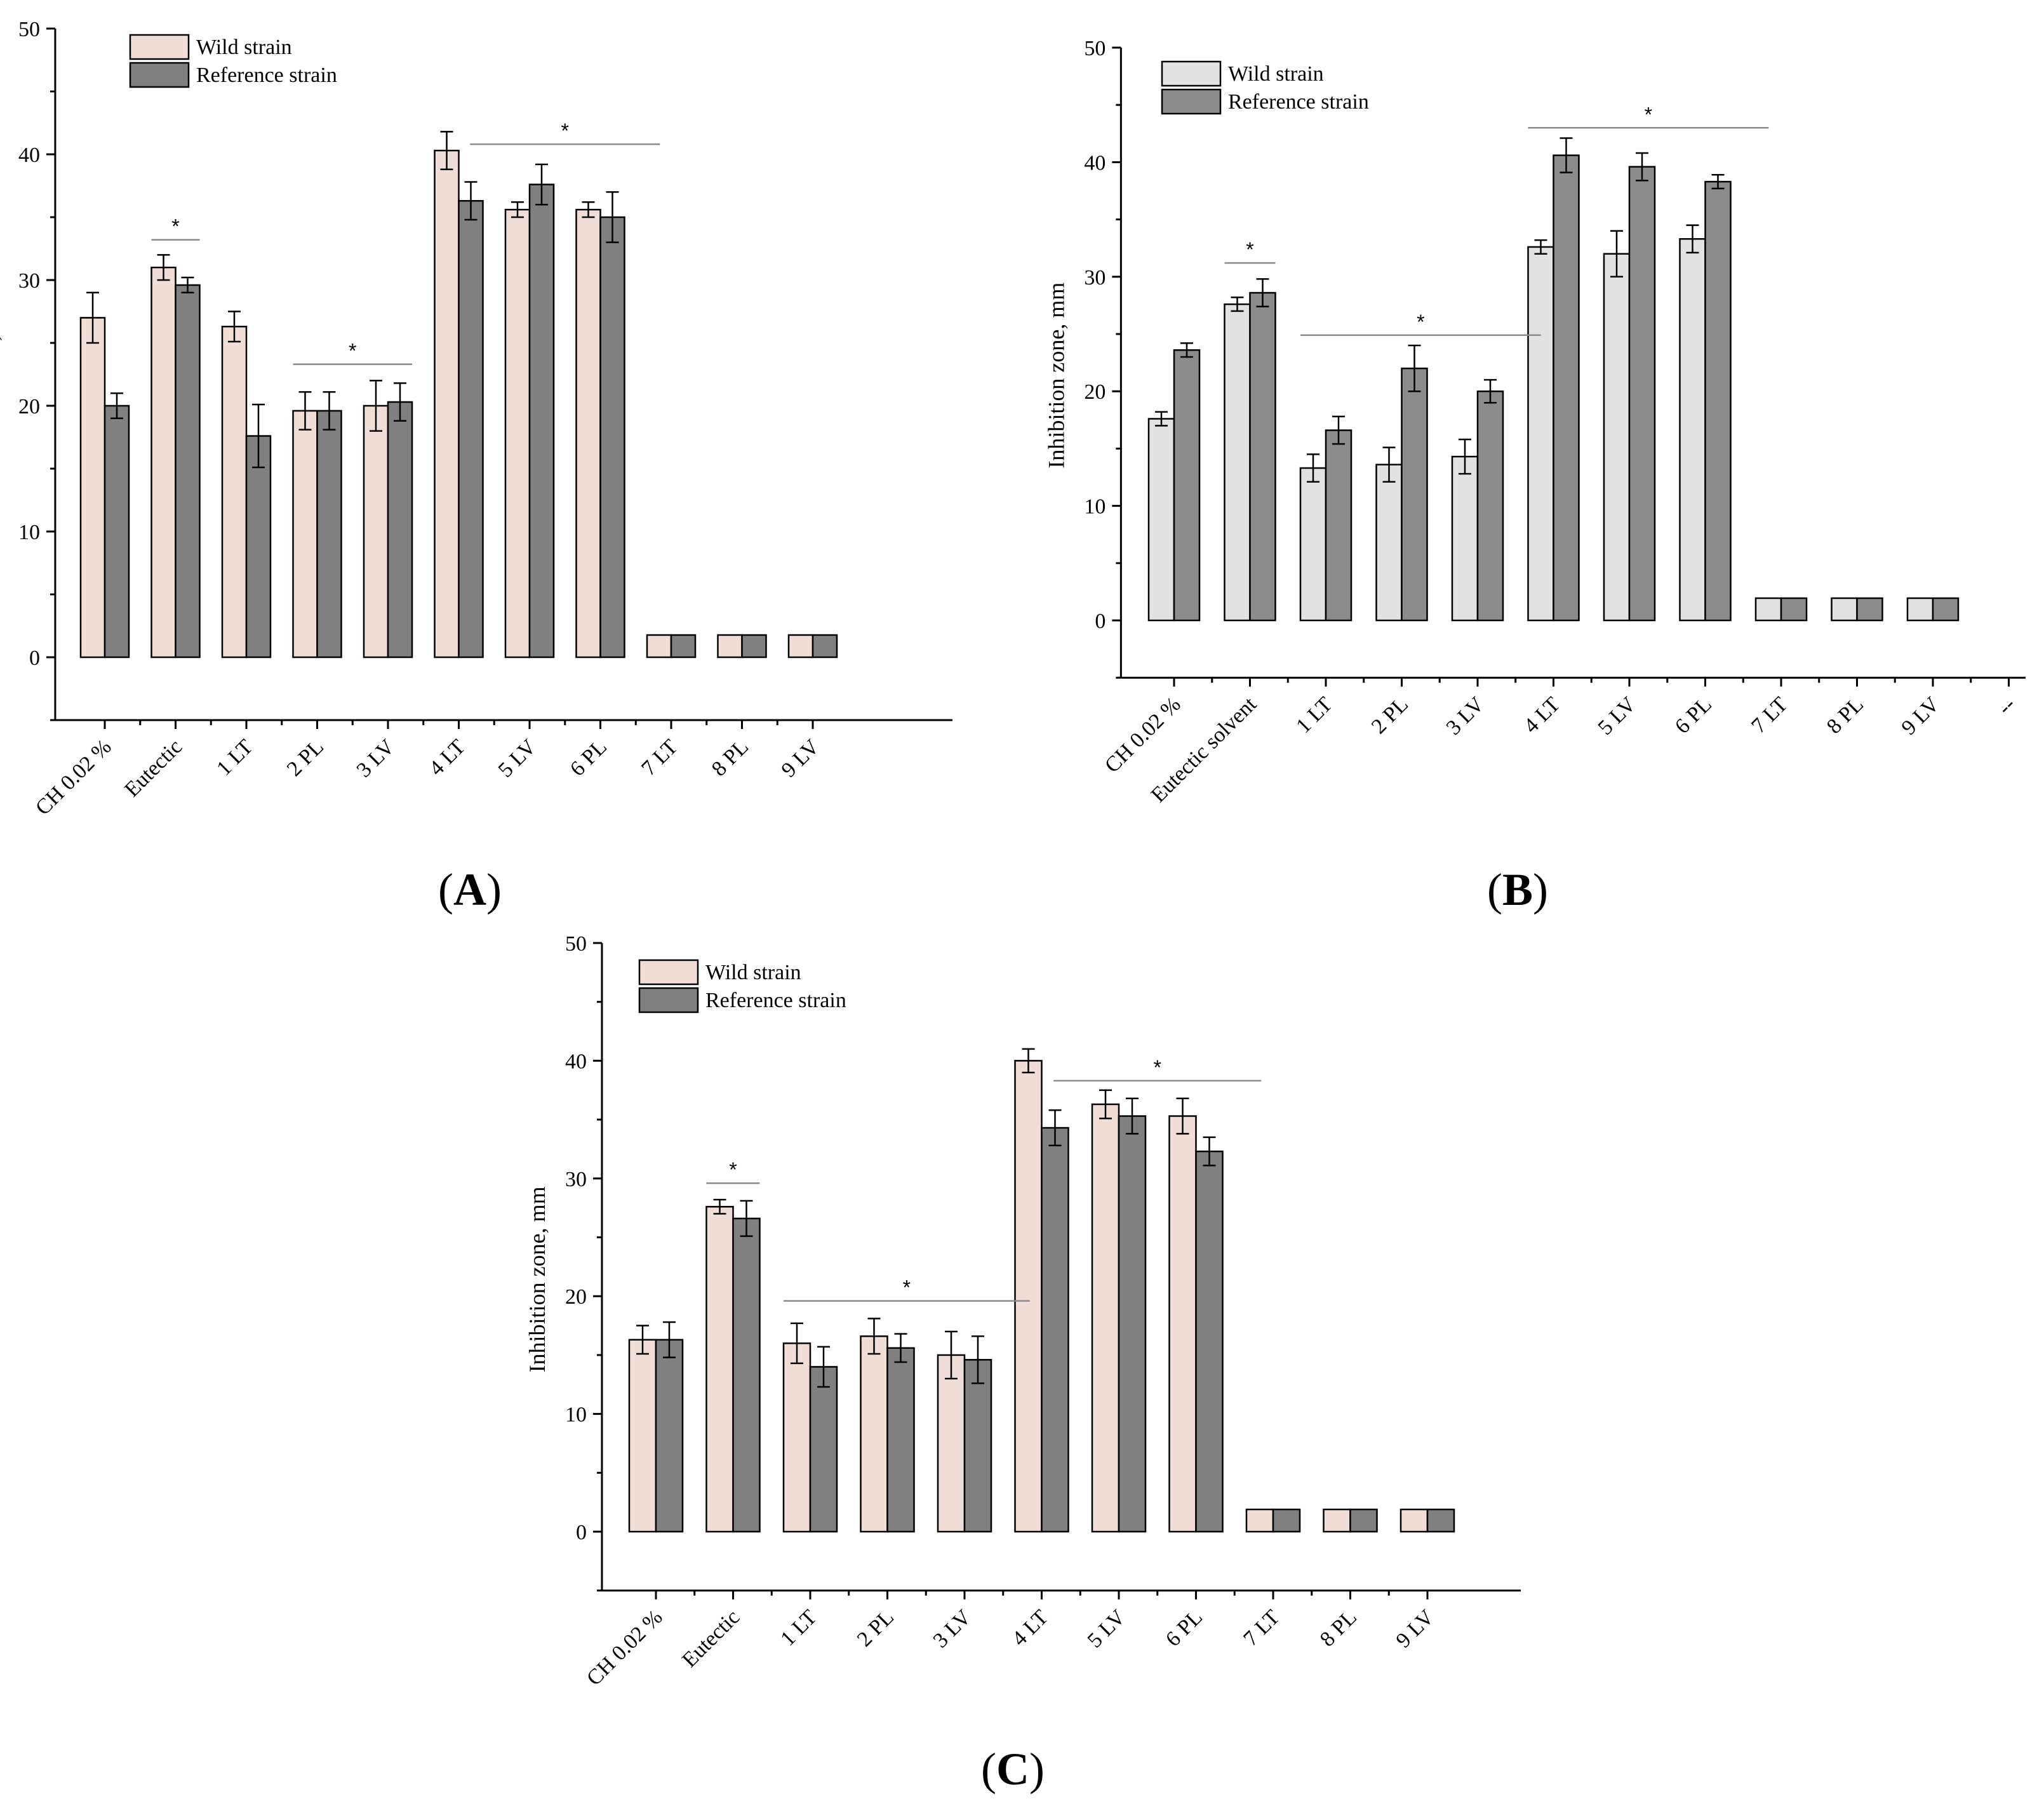 This screenshot has width=2044, height=1799. What do you see at coordinates (799, 1628) in the screenshot?
I see `x-category-label: 1 LT` at bounding box center [799, 1628].